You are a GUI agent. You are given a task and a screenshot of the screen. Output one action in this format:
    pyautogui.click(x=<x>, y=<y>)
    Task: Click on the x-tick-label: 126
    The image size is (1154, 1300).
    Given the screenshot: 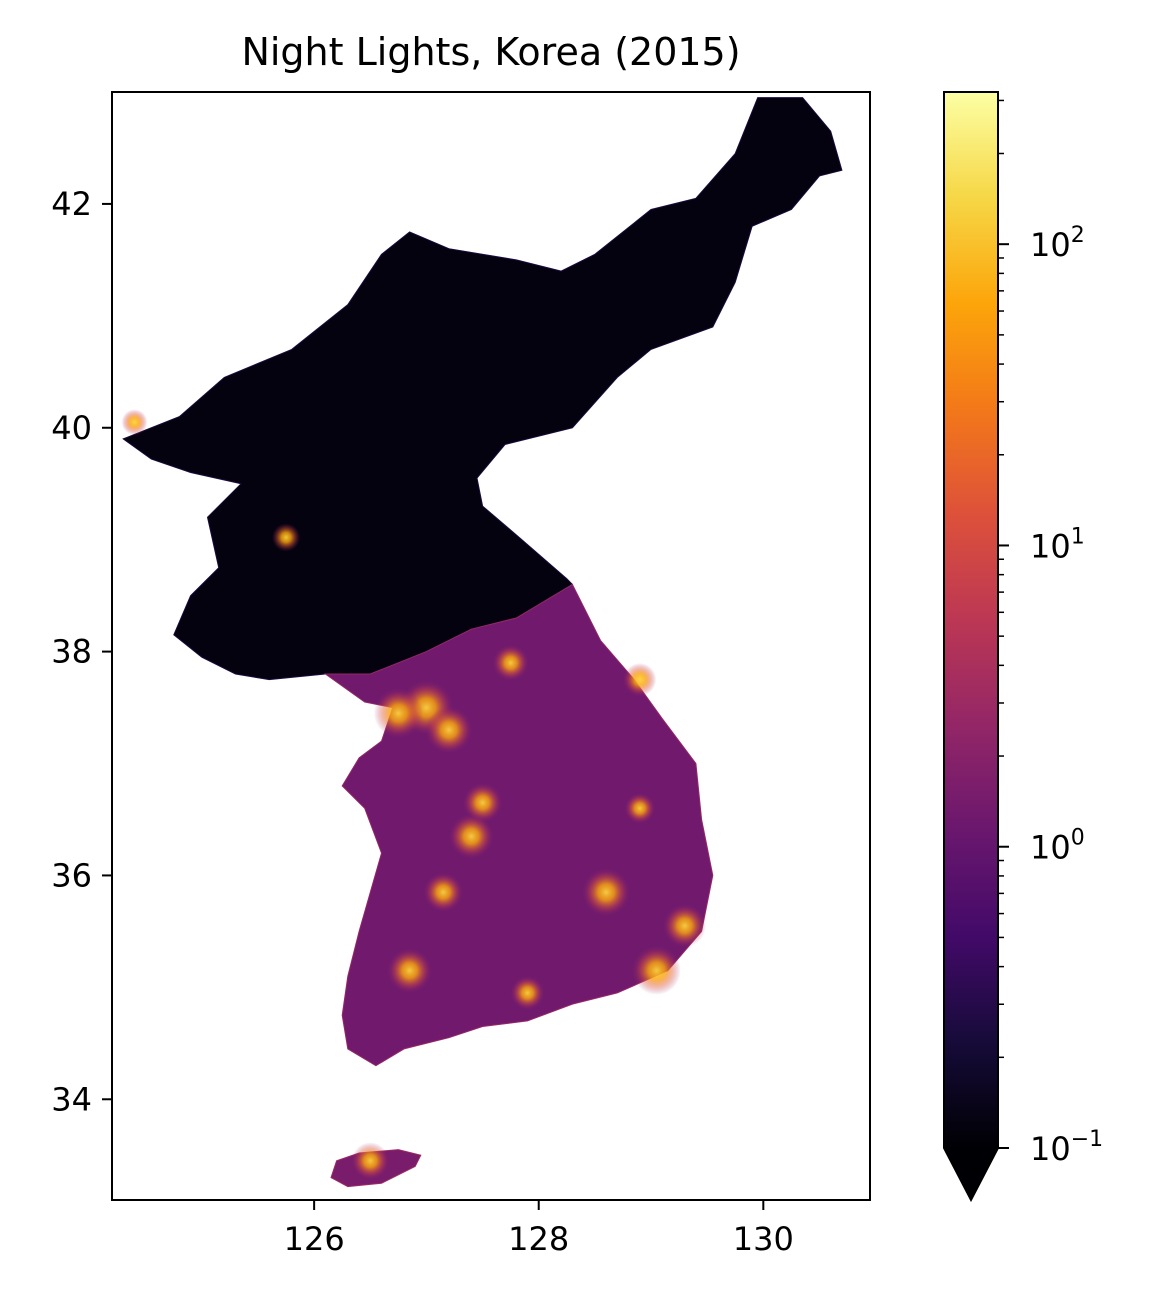 What is the action you would take?
    pyautogui.click(x=314, y=1239)
    